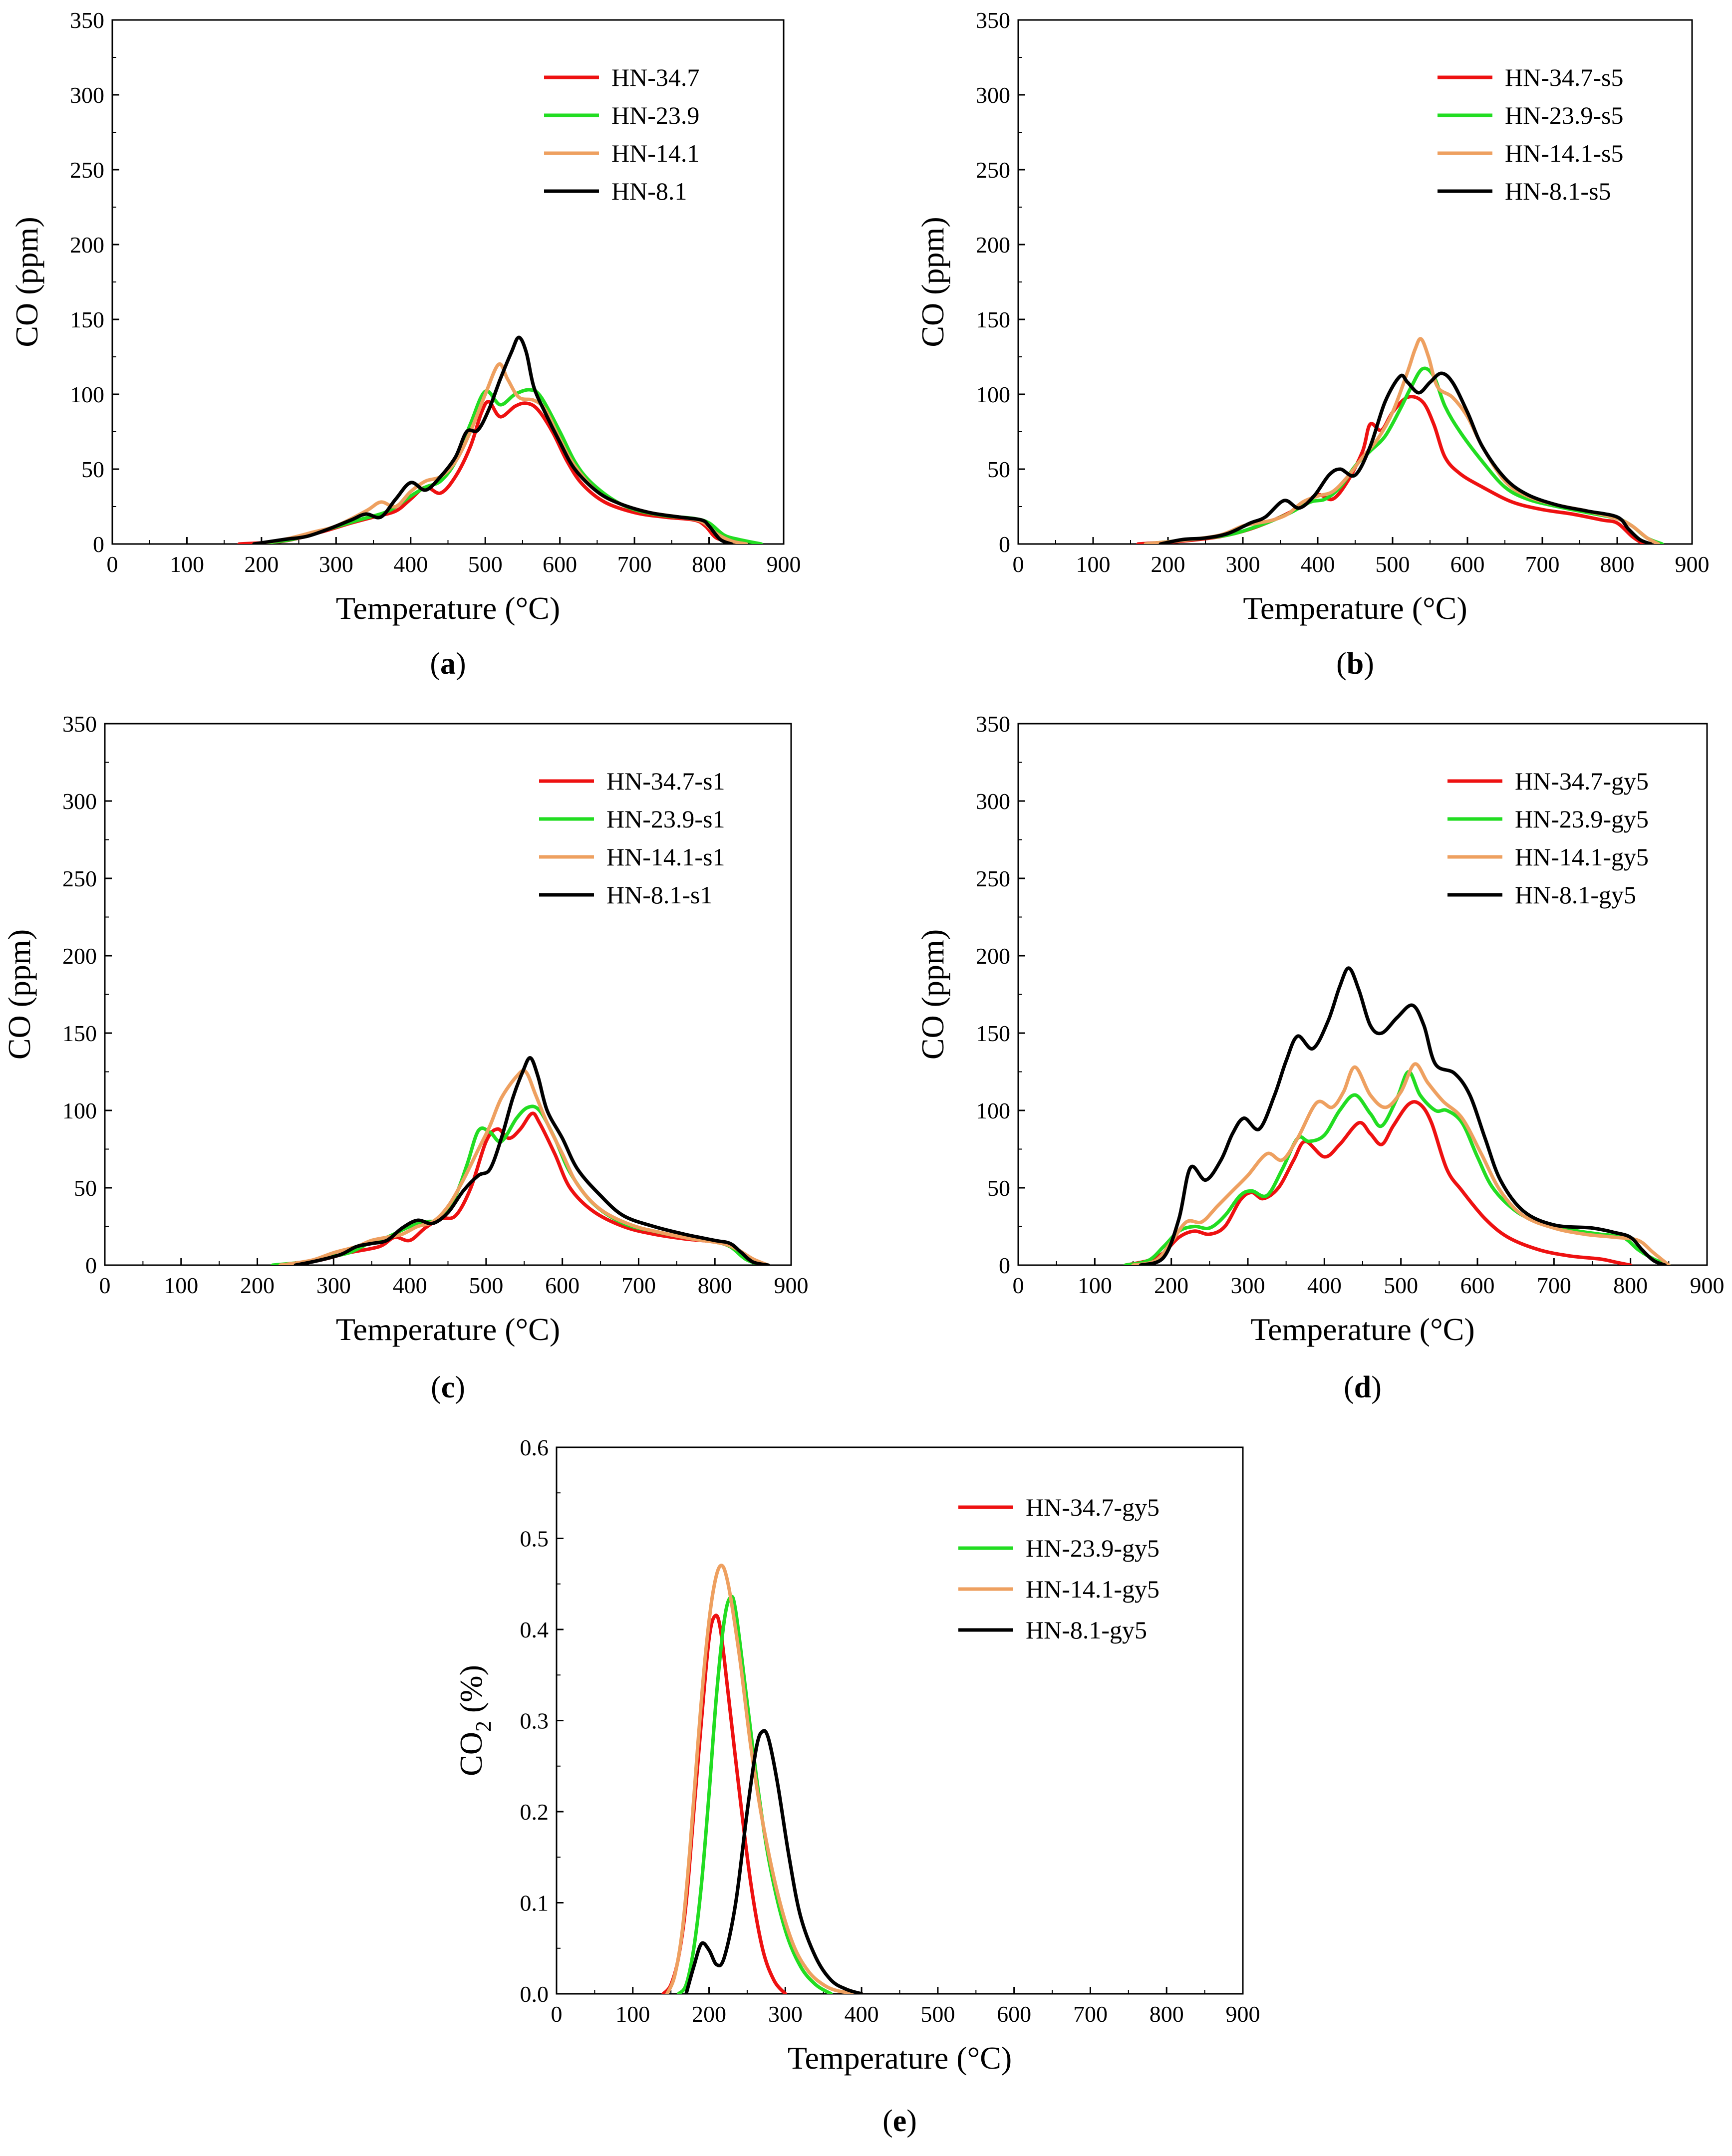  What do you see at coordinates (534, 1994) in the screenshot?
I see `y-tick-label: 0.0` at bounding box center [534, 1994].